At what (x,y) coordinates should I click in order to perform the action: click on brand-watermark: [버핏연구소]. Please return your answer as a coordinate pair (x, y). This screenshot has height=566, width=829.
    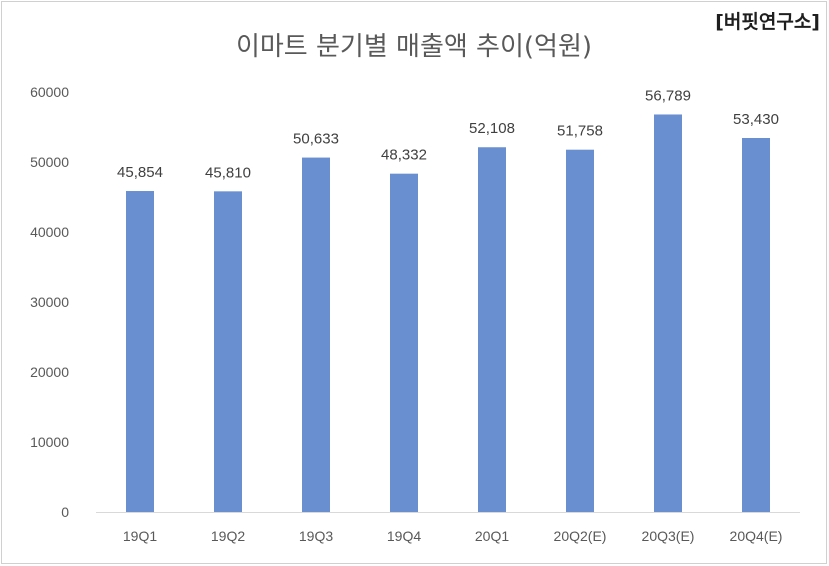
    Looking at the image, I should click on (767, 22).